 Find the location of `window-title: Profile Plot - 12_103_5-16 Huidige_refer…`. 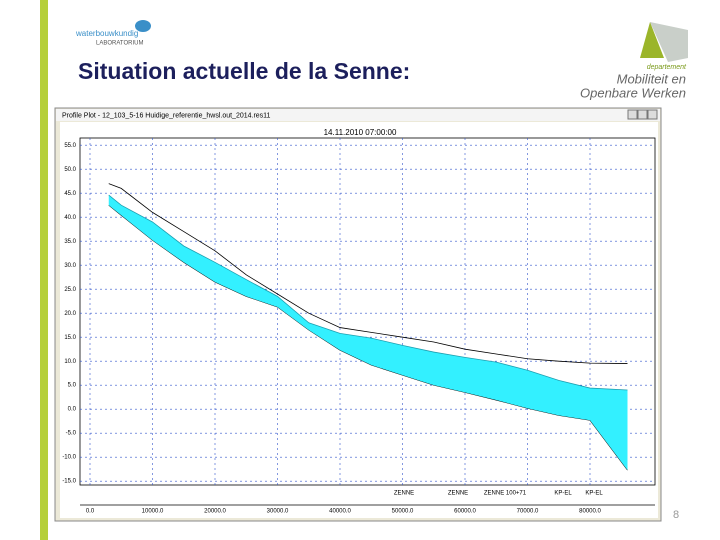

window-title: Profile Plot - 12_103_5-16 Huidige_refer… is located at coordinates (166, 115).